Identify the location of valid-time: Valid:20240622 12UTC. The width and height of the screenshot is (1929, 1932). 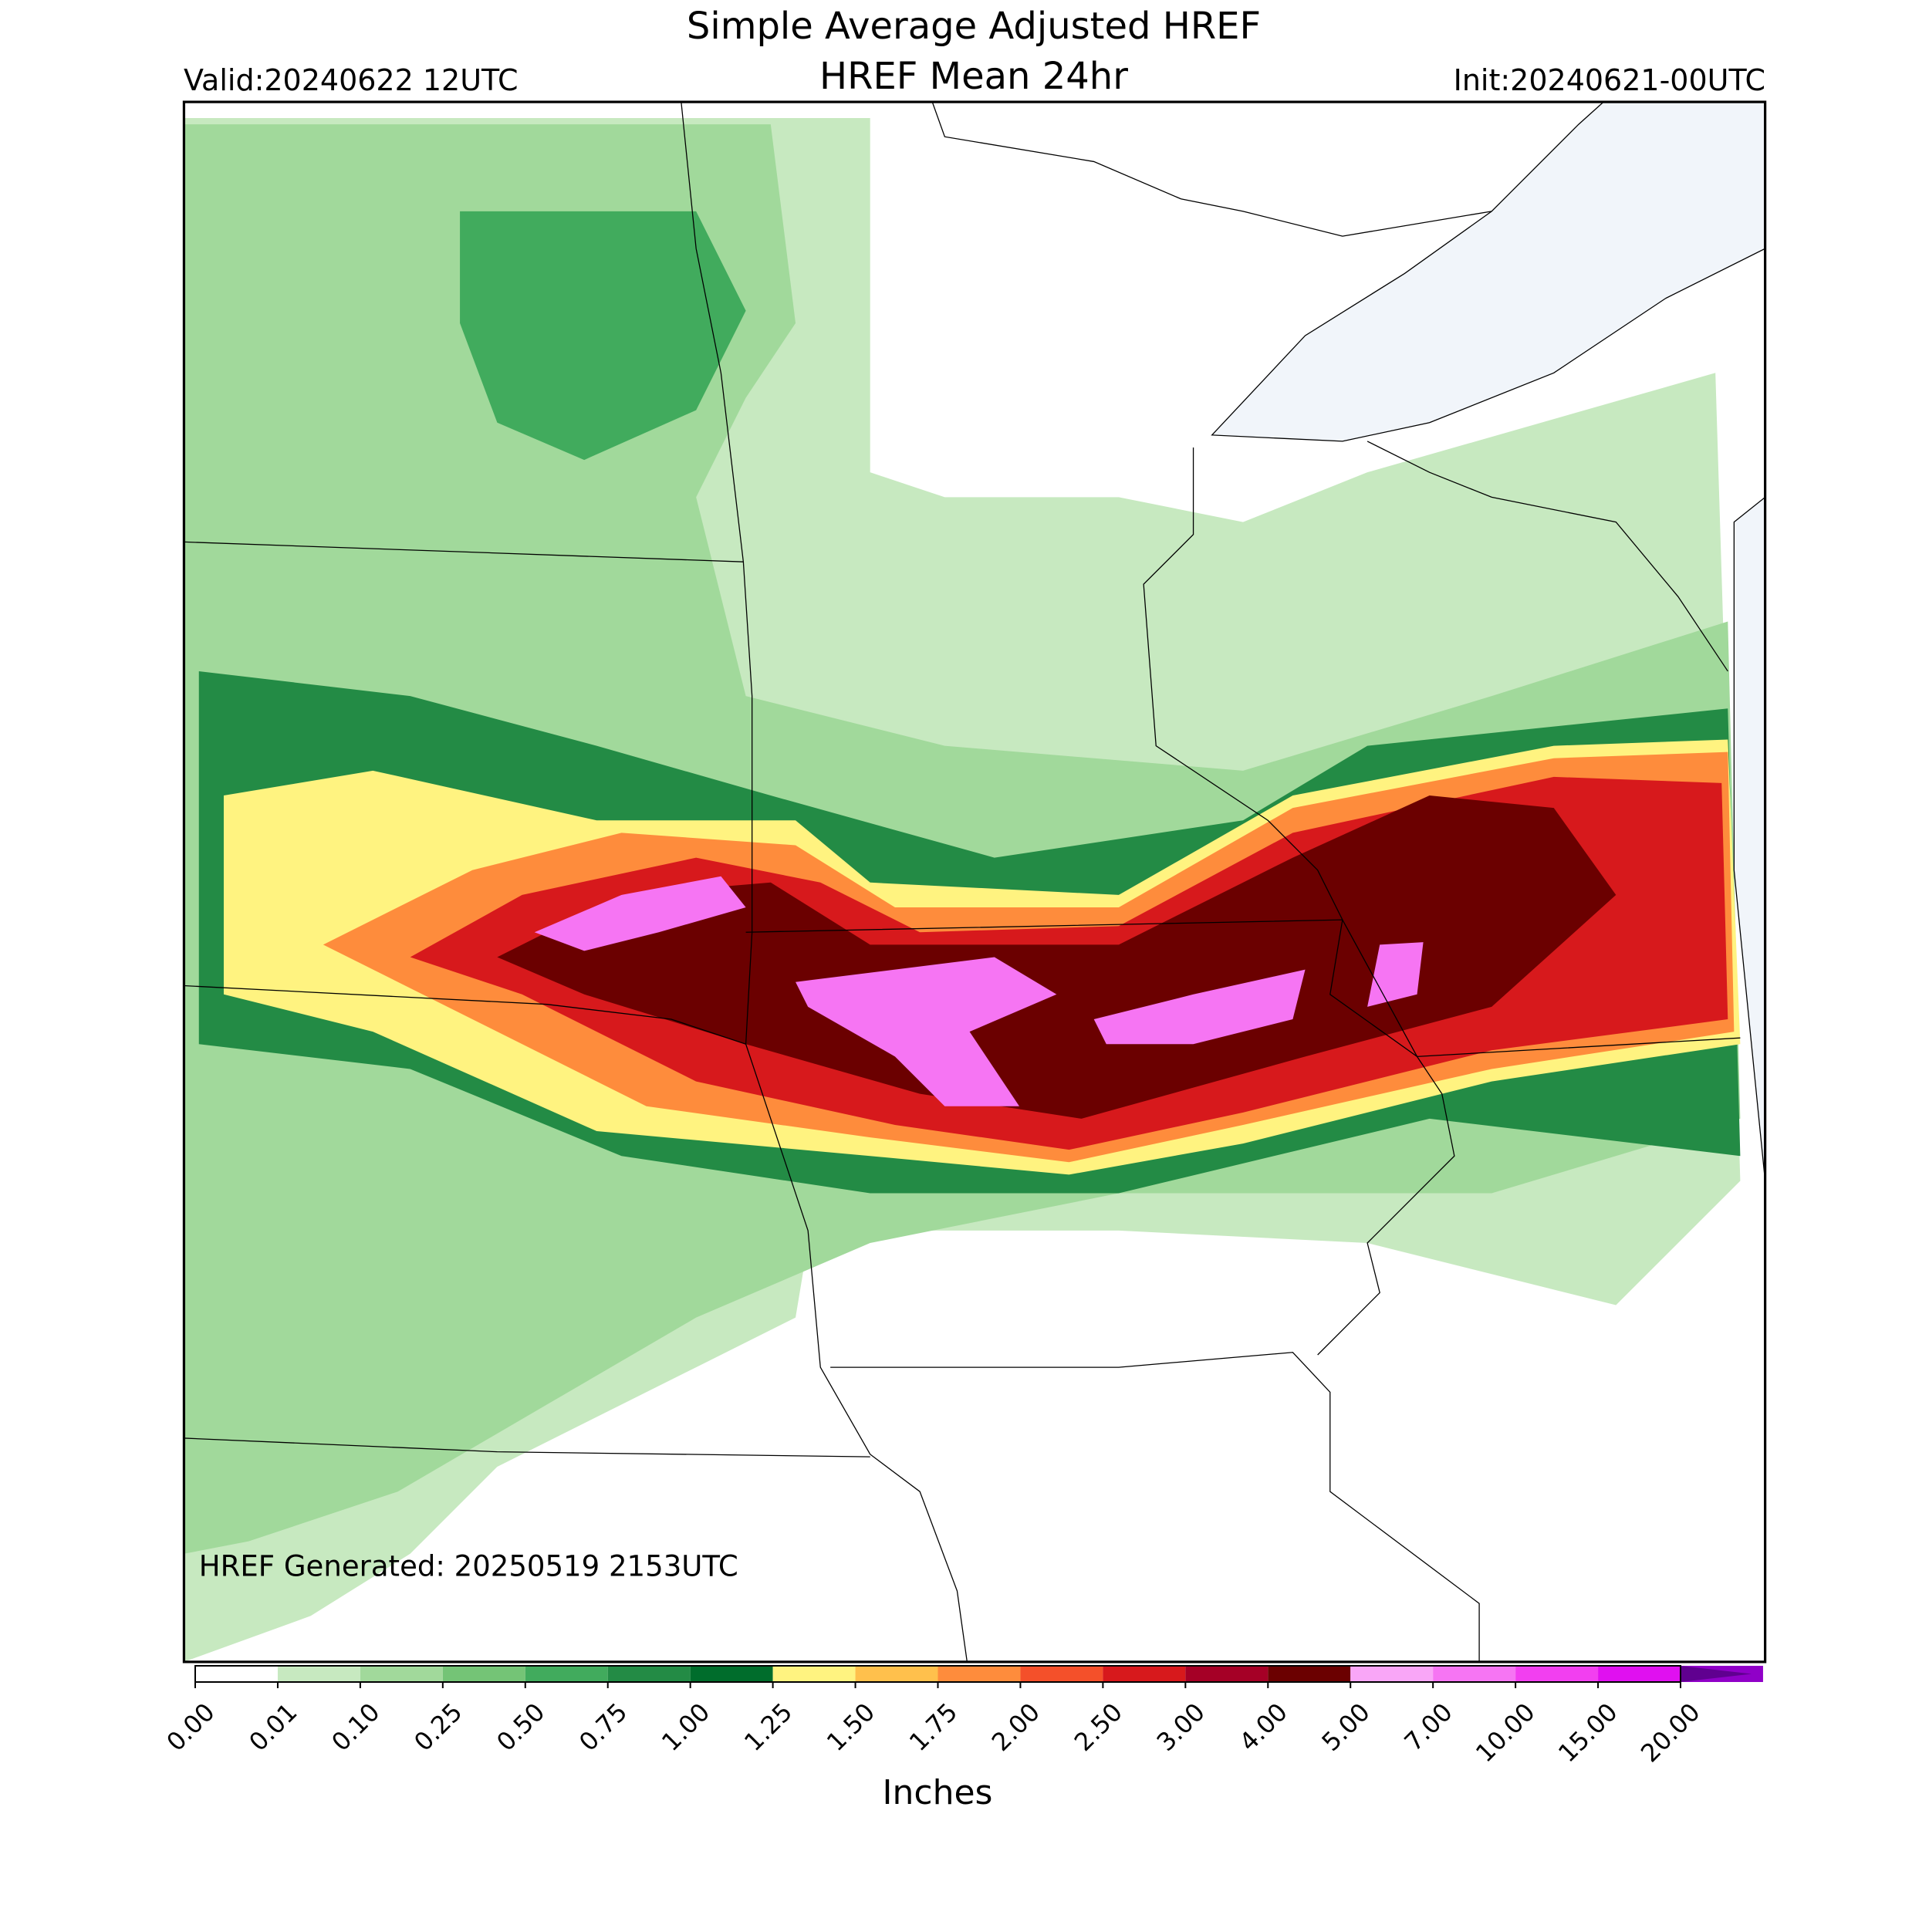
(351, 80).